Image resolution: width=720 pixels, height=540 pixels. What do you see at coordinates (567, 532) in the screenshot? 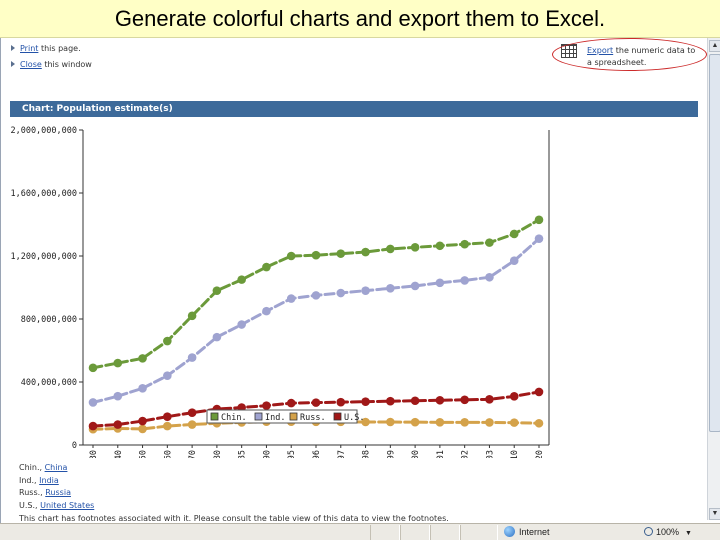
I see `security-zone: Internet` at bounding box center [567, 532].